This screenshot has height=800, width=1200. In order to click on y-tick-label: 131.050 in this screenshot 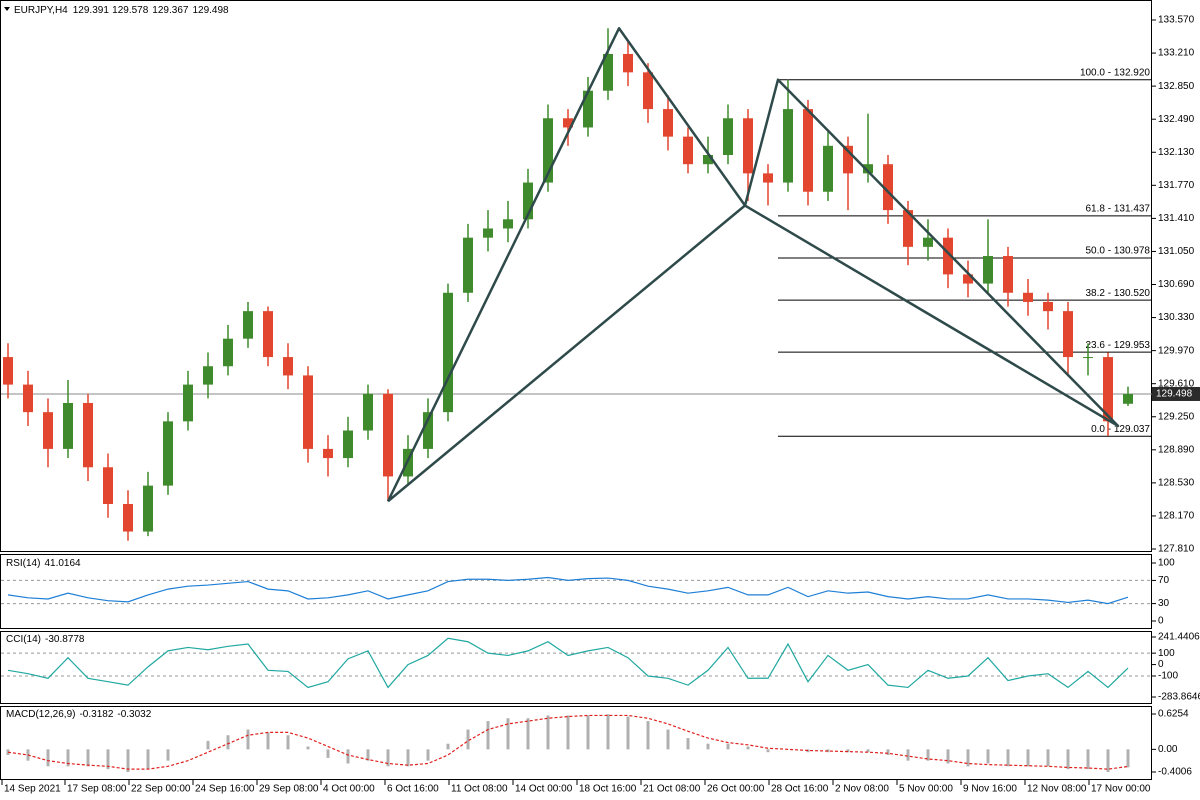, I will do `click(1176, 251)`.